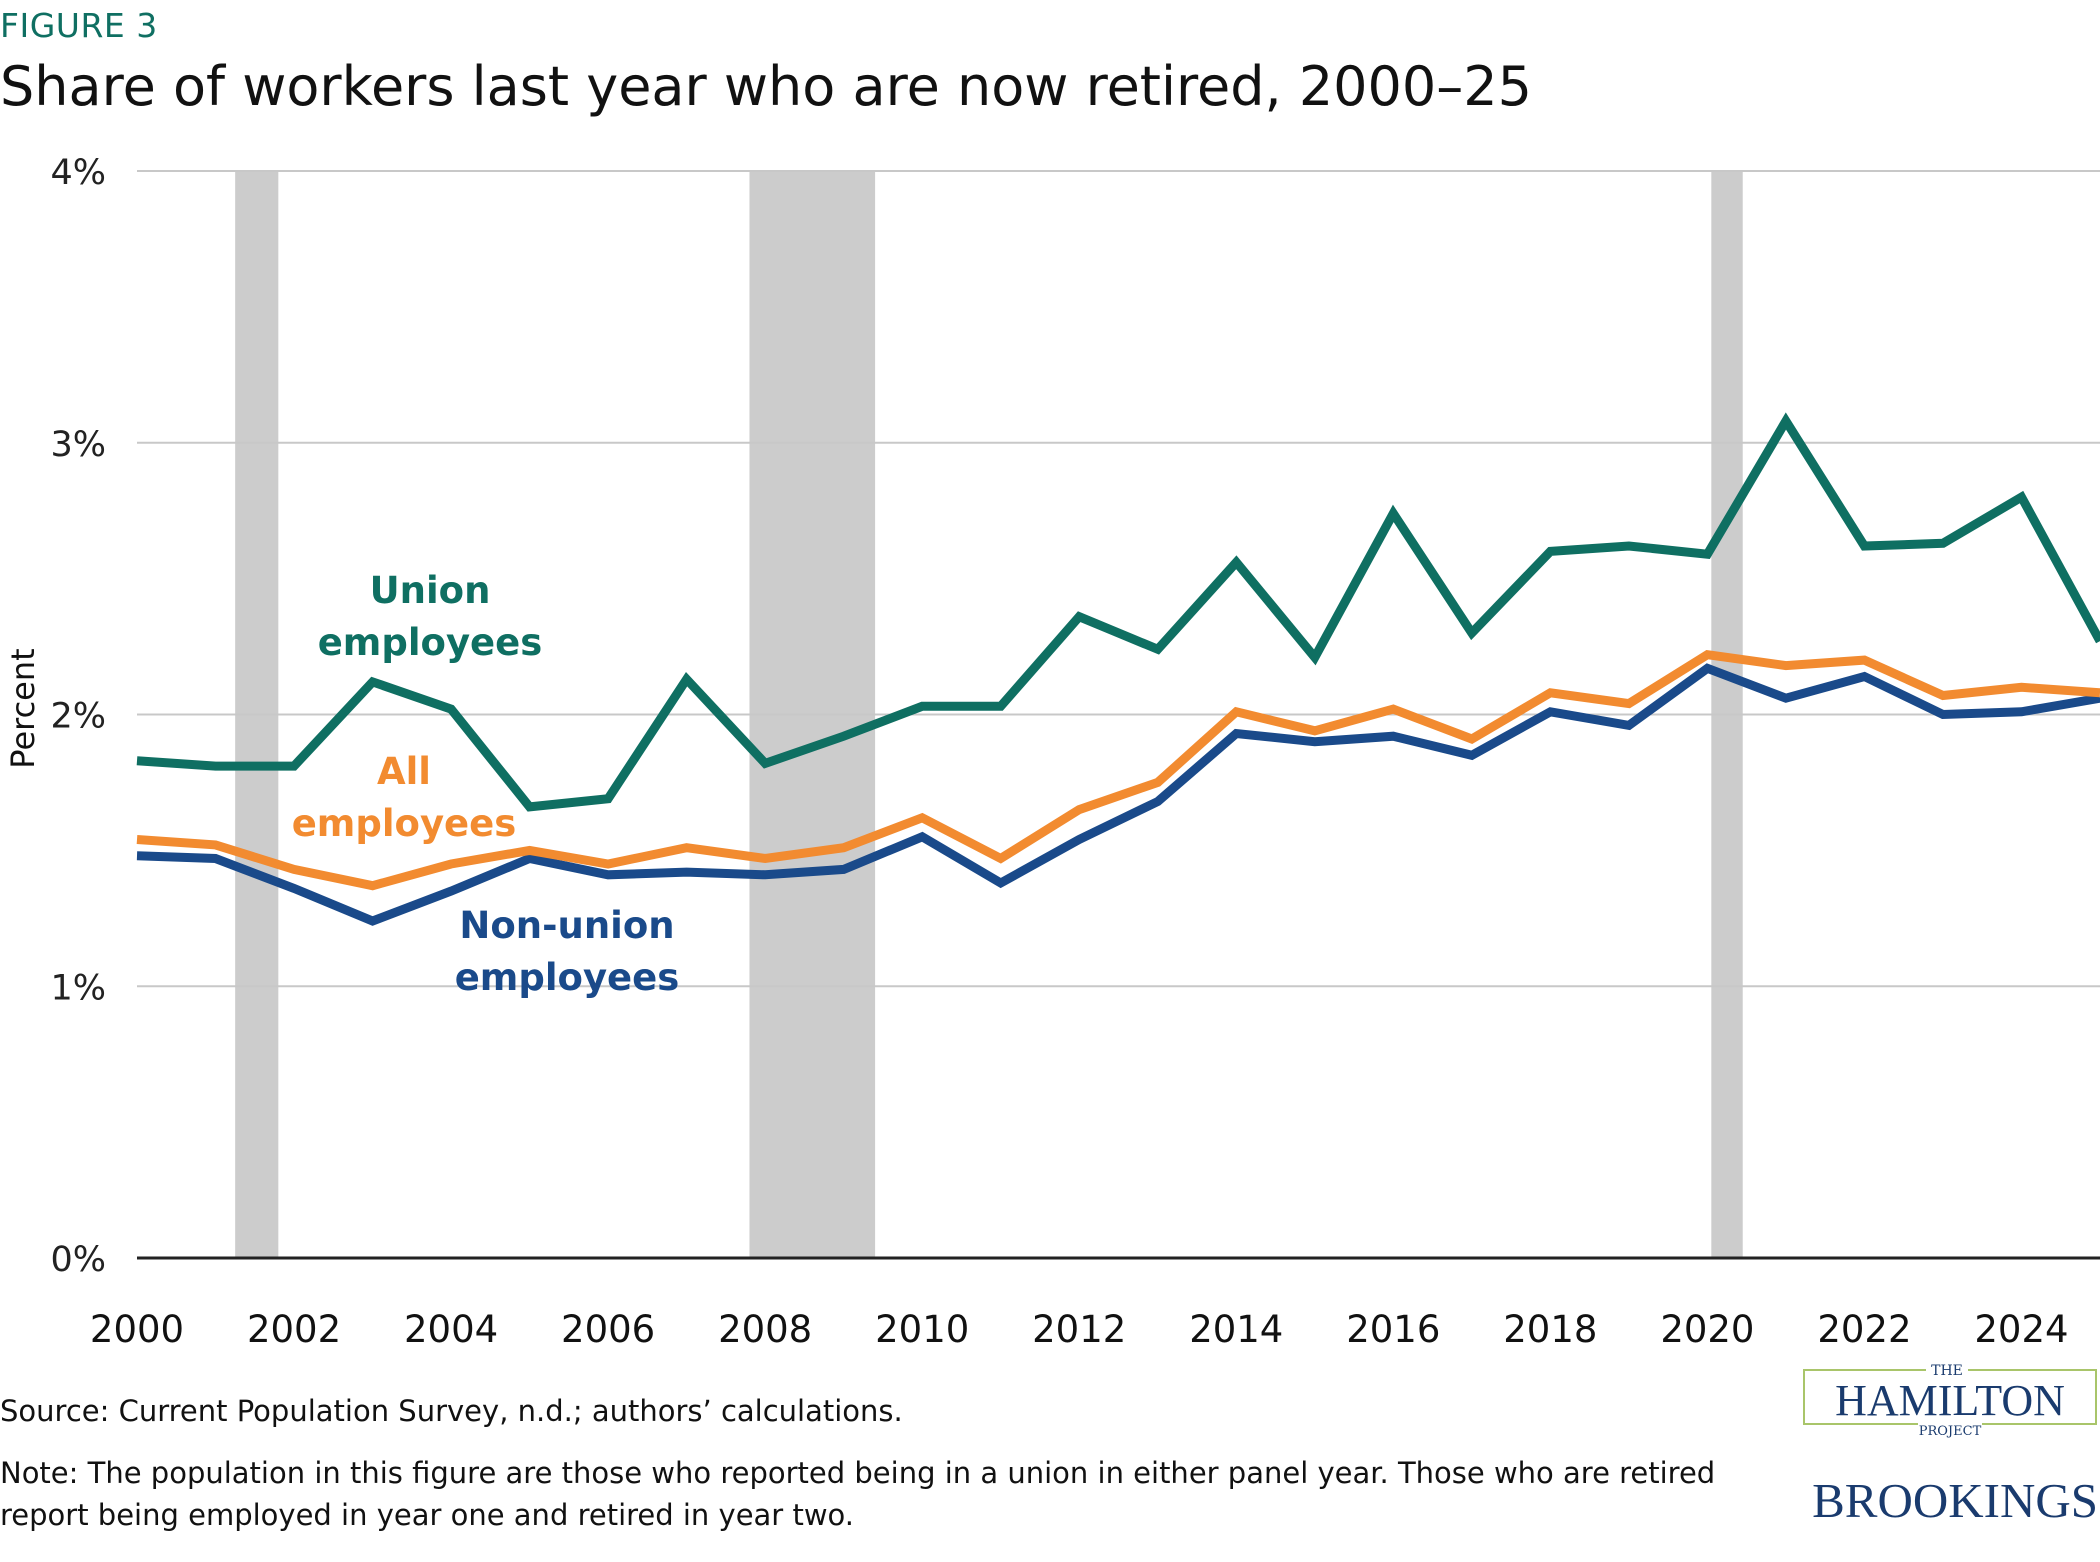 Image resolution: width=2100 pixels, height=1562 pixels. Describe the element at coordinates (294, 1329) in the screenshot. I see `x-tick-label: 2002` at that location.